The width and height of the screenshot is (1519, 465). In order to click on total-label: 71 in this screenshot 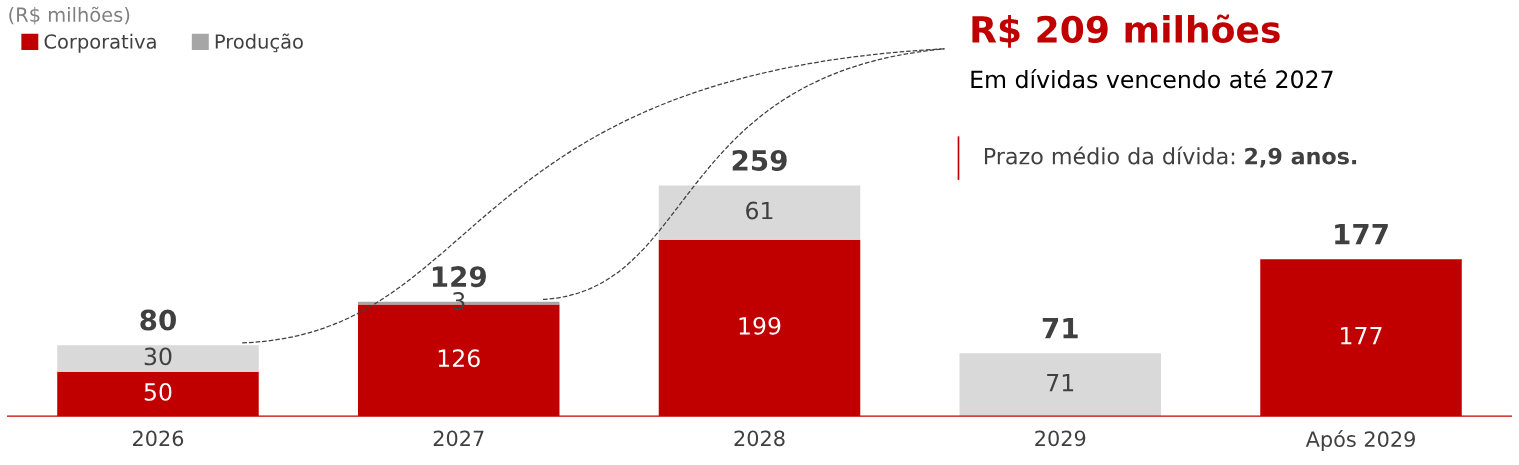, I will do `click(1060, 328)`.